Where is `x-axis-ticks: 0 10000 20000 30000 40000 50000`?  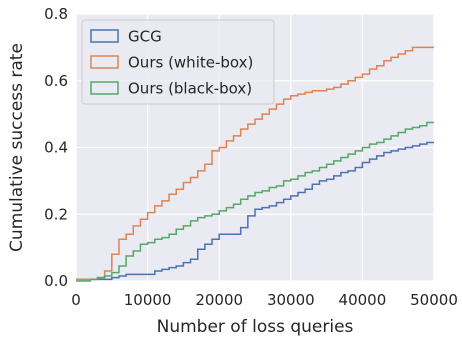
x-axis-ticks: 0 10000 20000 30000 40000 50000 is located at coordinates (264, 300).